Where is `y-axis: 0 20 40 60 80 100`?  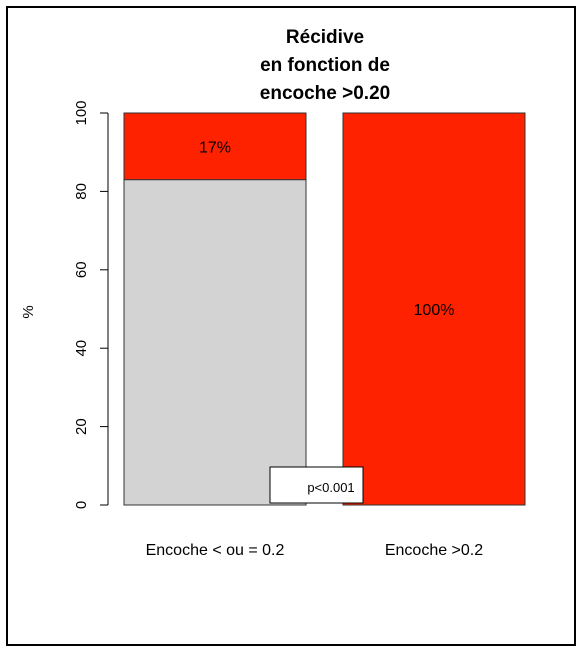 y-axis: 0 20 40 60 80 100 is located at coordinates (91, 304).